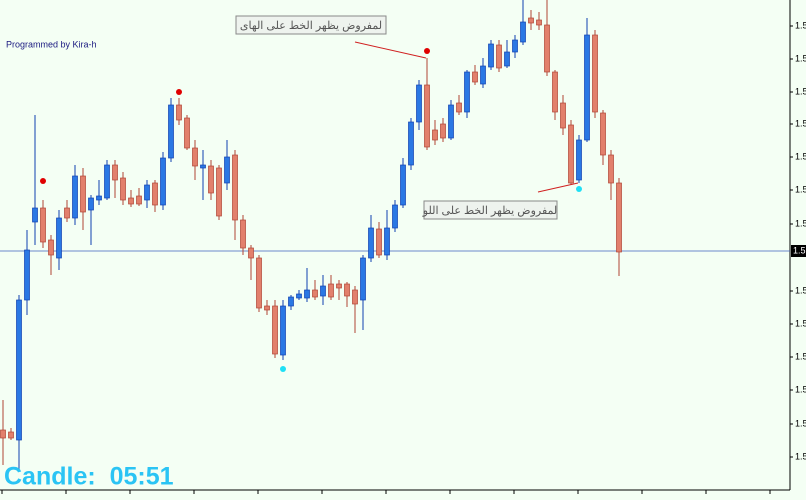 This screenshot has height=500, width=806. Describe the element at coordinates (798, 251) in the screenshot. I see `current-price-box` at that location.